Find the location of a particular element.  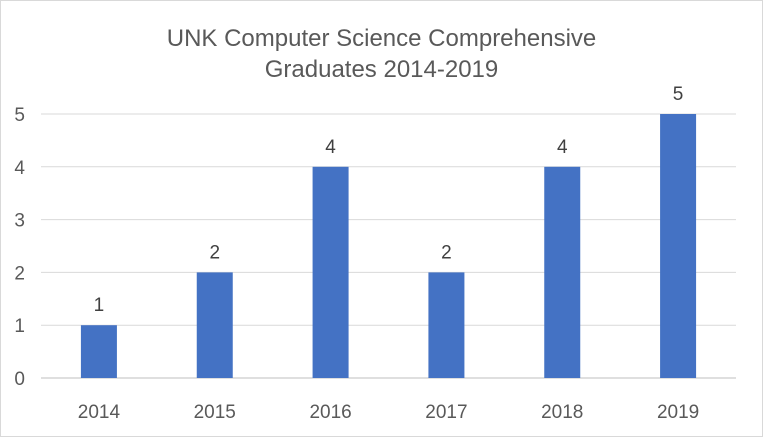

data-label-2019: 5 is located at coordinates (678, 94).